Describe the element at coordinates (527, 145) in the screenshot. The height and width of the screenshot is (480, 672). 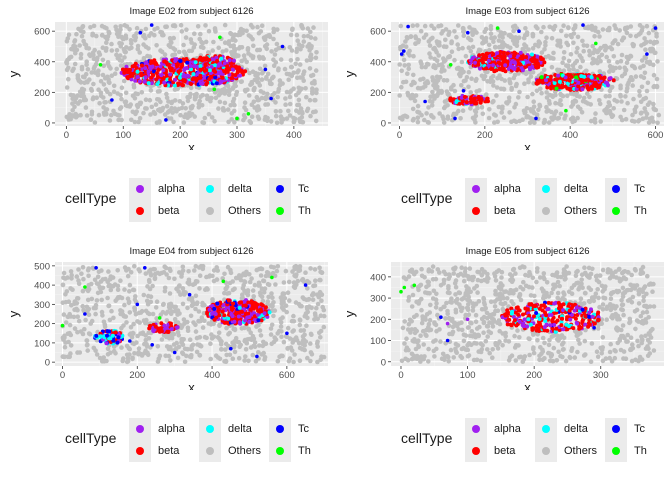
I see `x-axis-label: x` at that location.